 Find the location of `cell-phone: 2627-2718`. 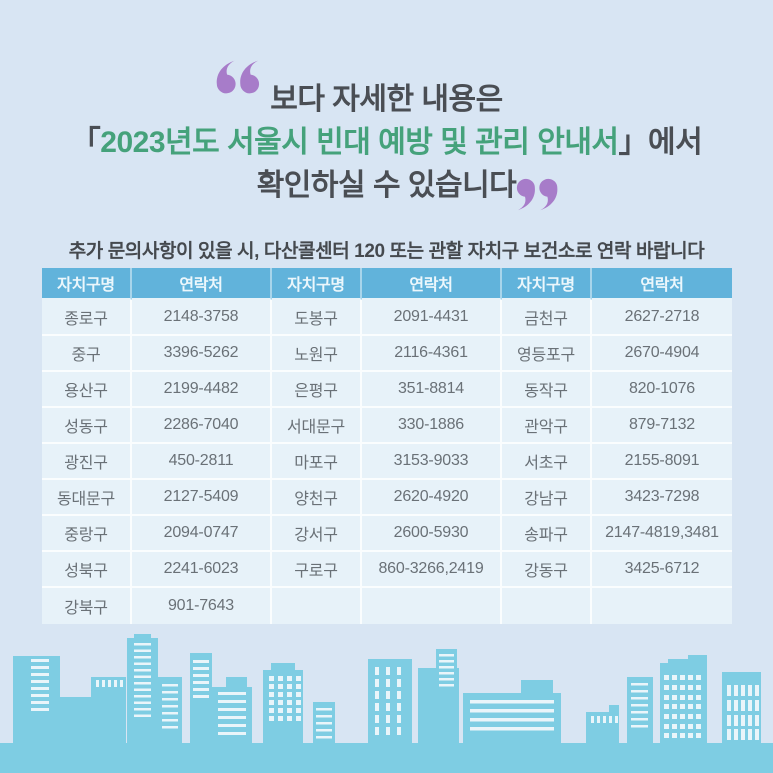

cell-phone: 2627-2718 is located at coordinates (662, 318).